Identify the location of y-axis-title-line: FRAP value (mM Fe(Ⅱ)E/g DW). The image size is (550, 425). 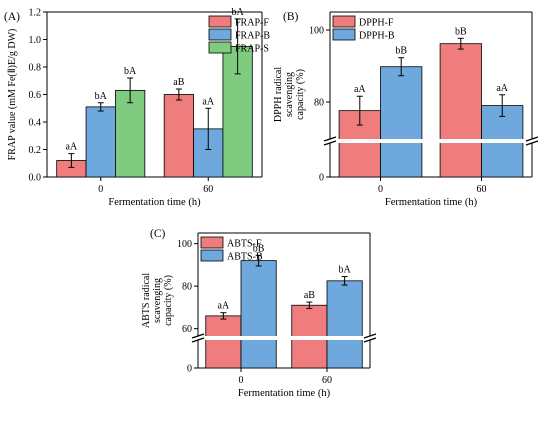
(12, 95).